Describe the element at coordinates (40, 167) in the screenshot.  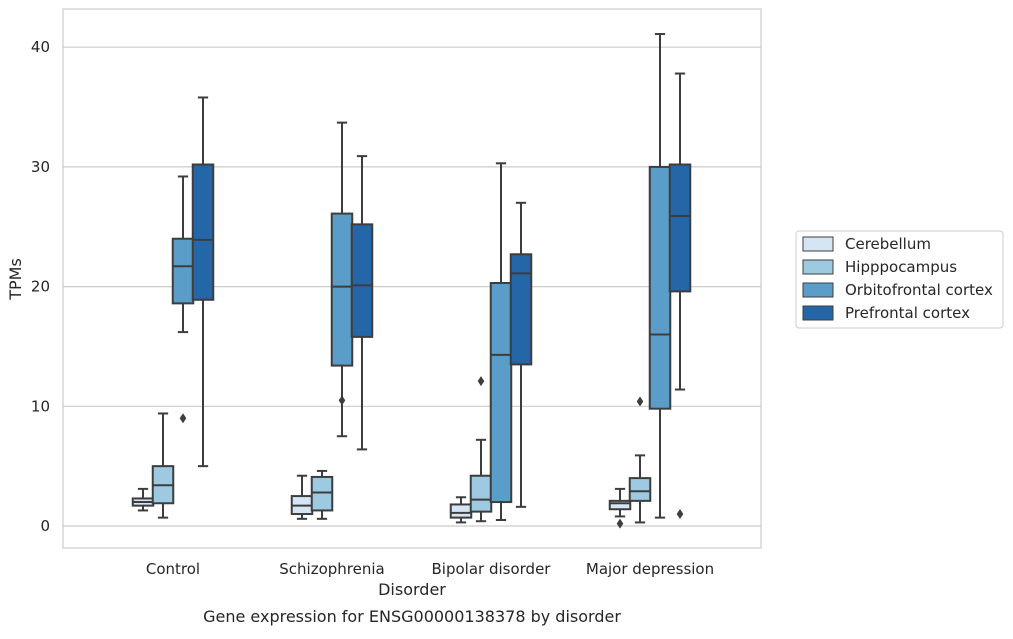
I see `y-tick-label-30: 30` at that location.